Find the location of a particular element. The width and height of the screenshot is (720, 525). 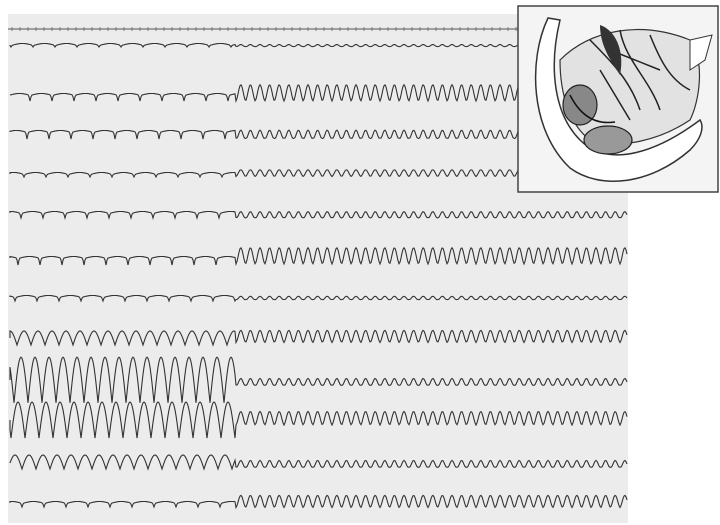

valve-left is located at coordinates (580, 105).